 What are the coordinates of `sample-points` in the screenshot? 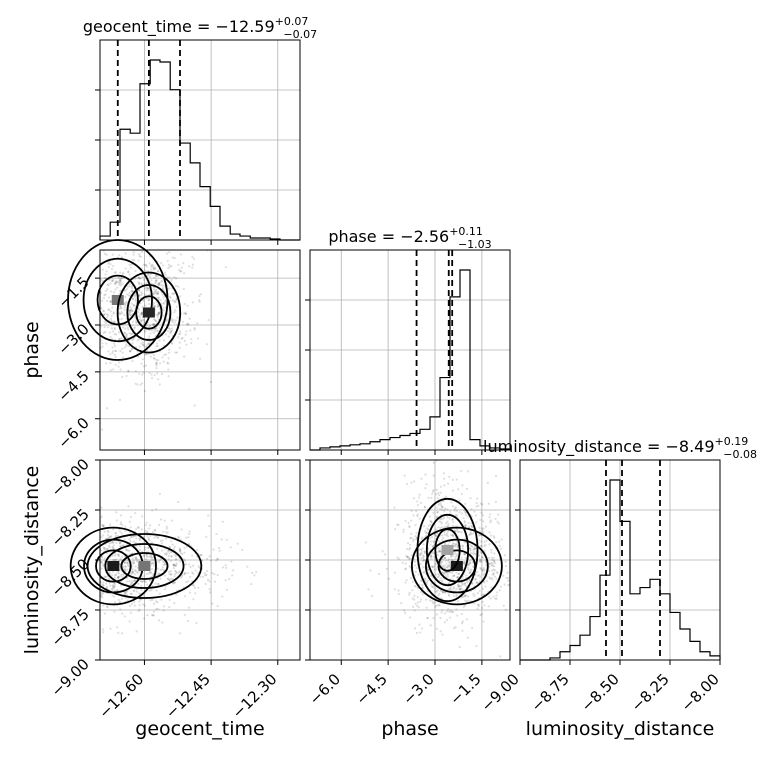 It's located at (163, 340).